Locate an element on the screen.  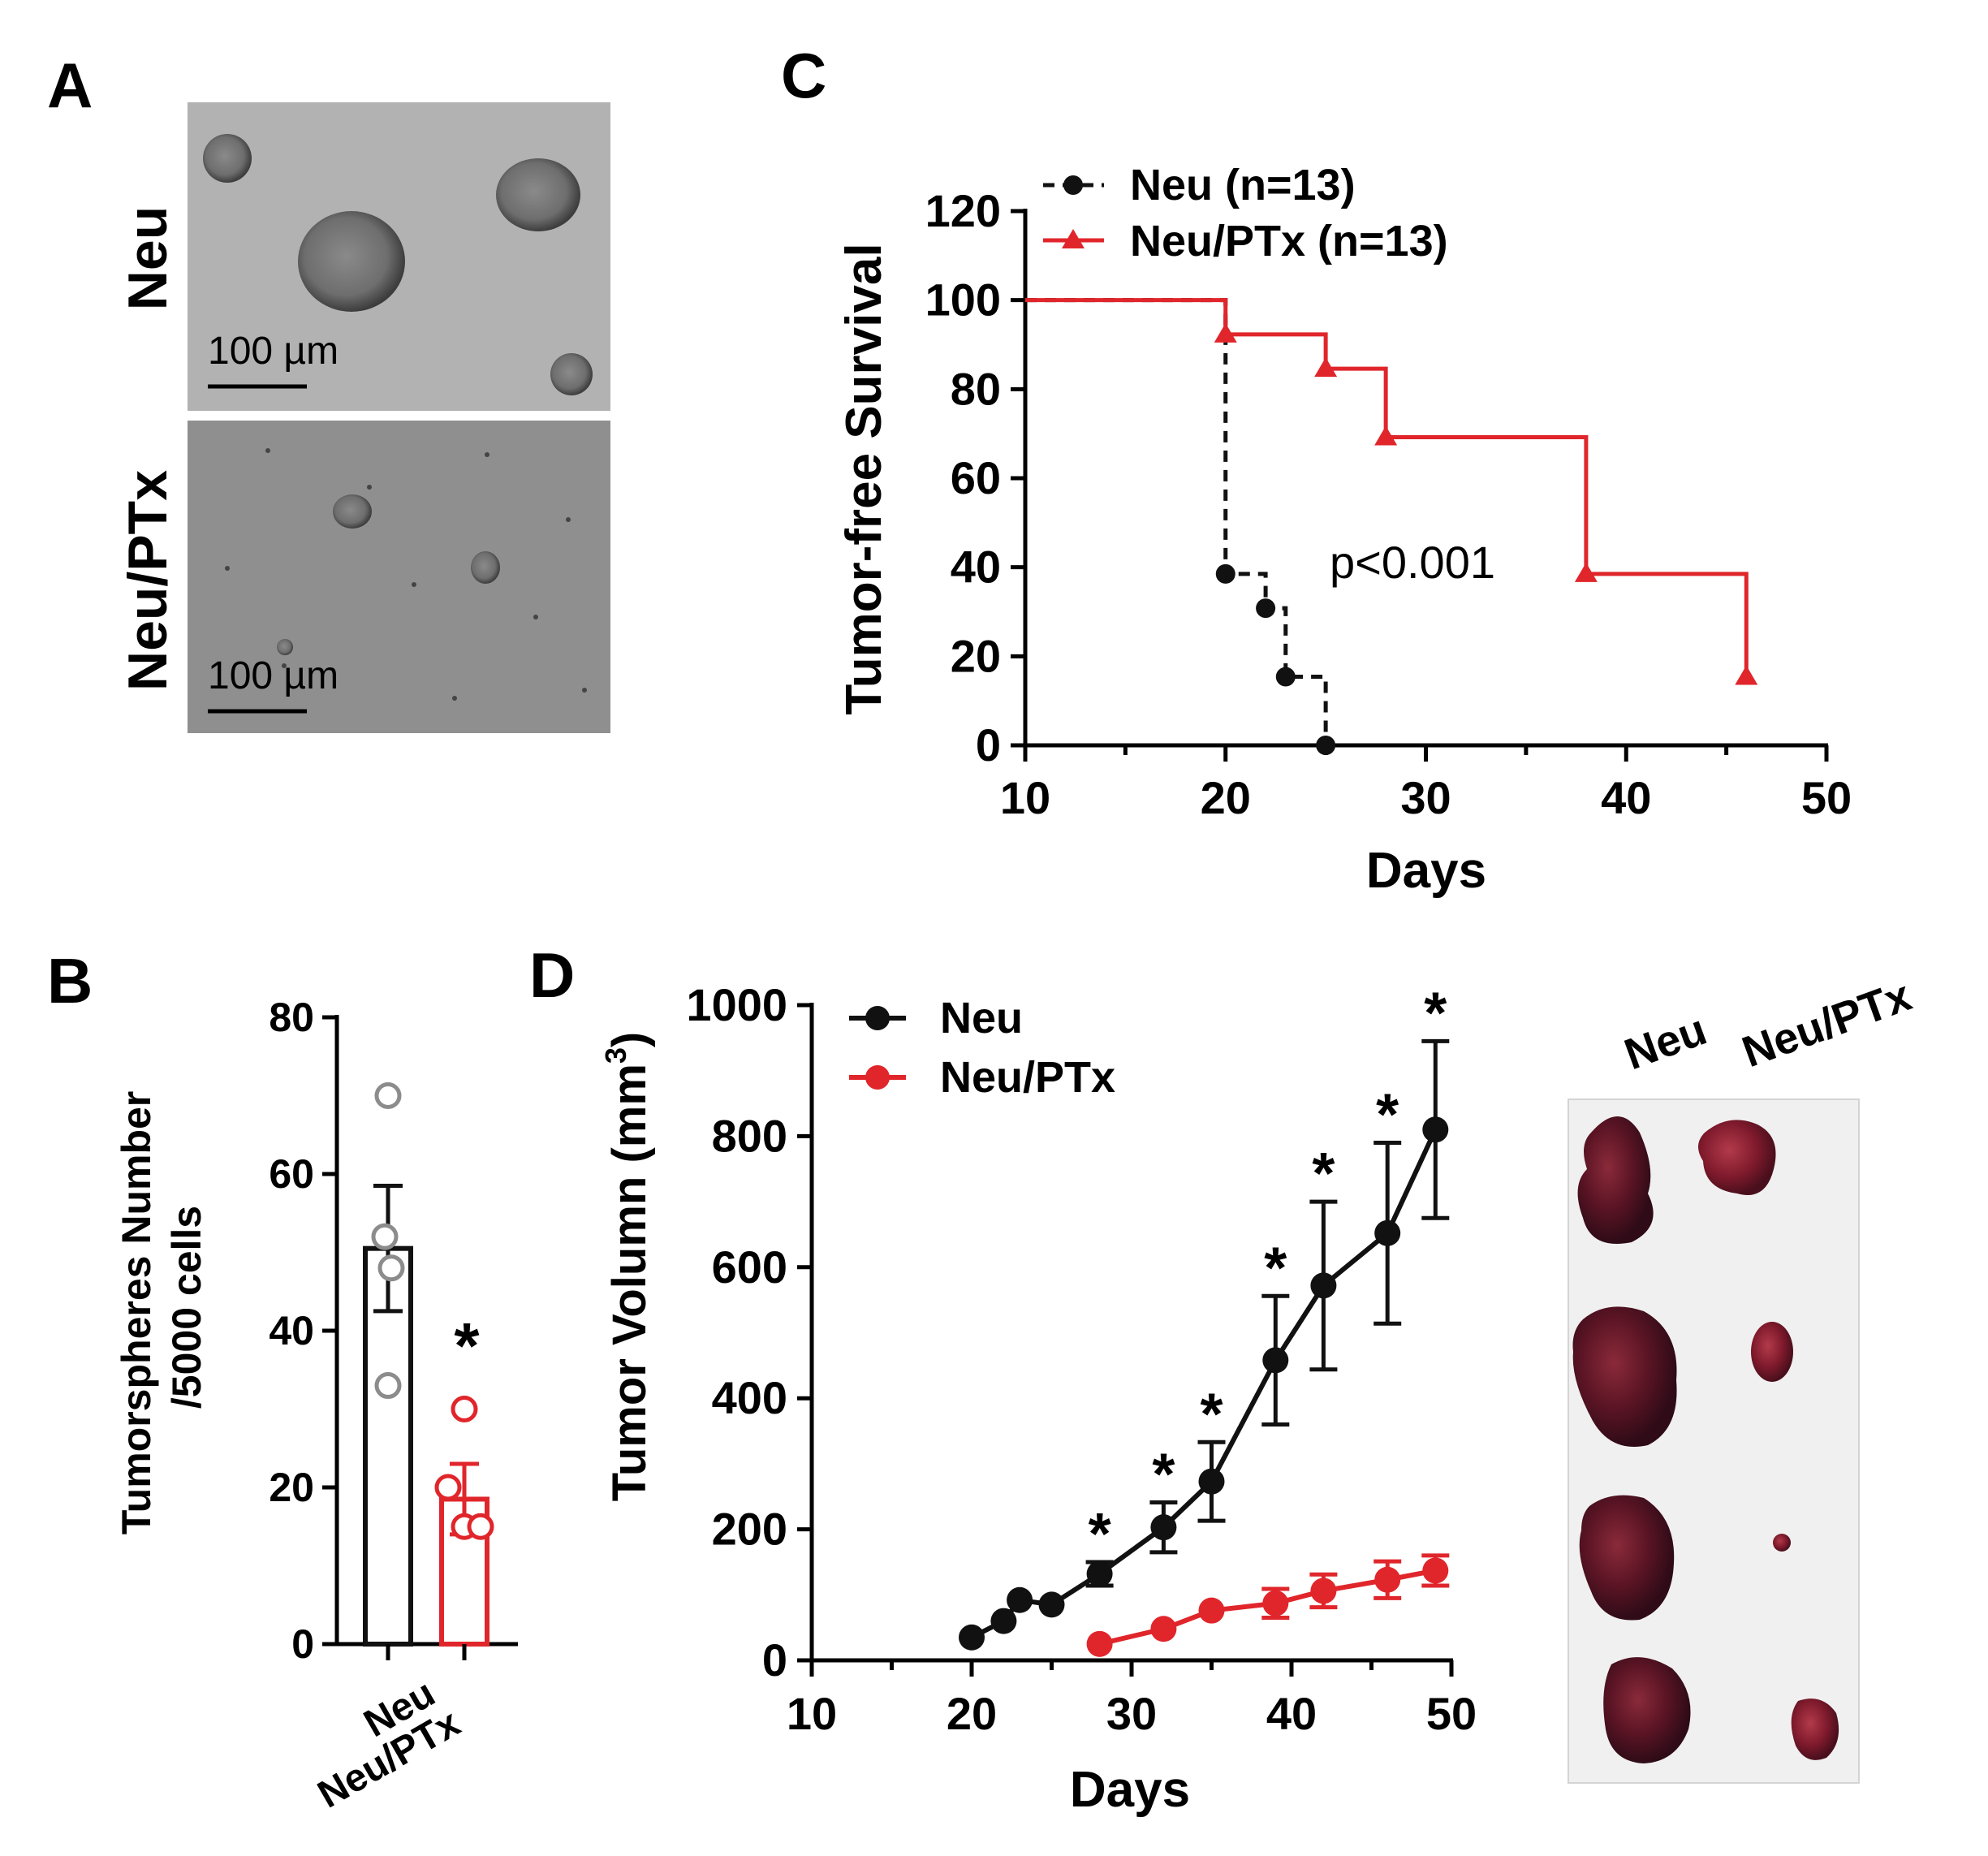
y-axis-label-d-sup: 3 is located at coordinates (615, 1056).